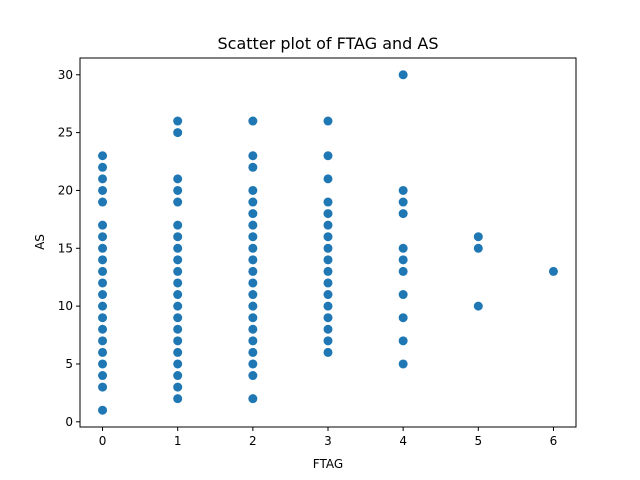 The image size is (640, 480). I want to click on x-axis-ticks: 0 1 2 3 4 5 6, so click(328, 437).